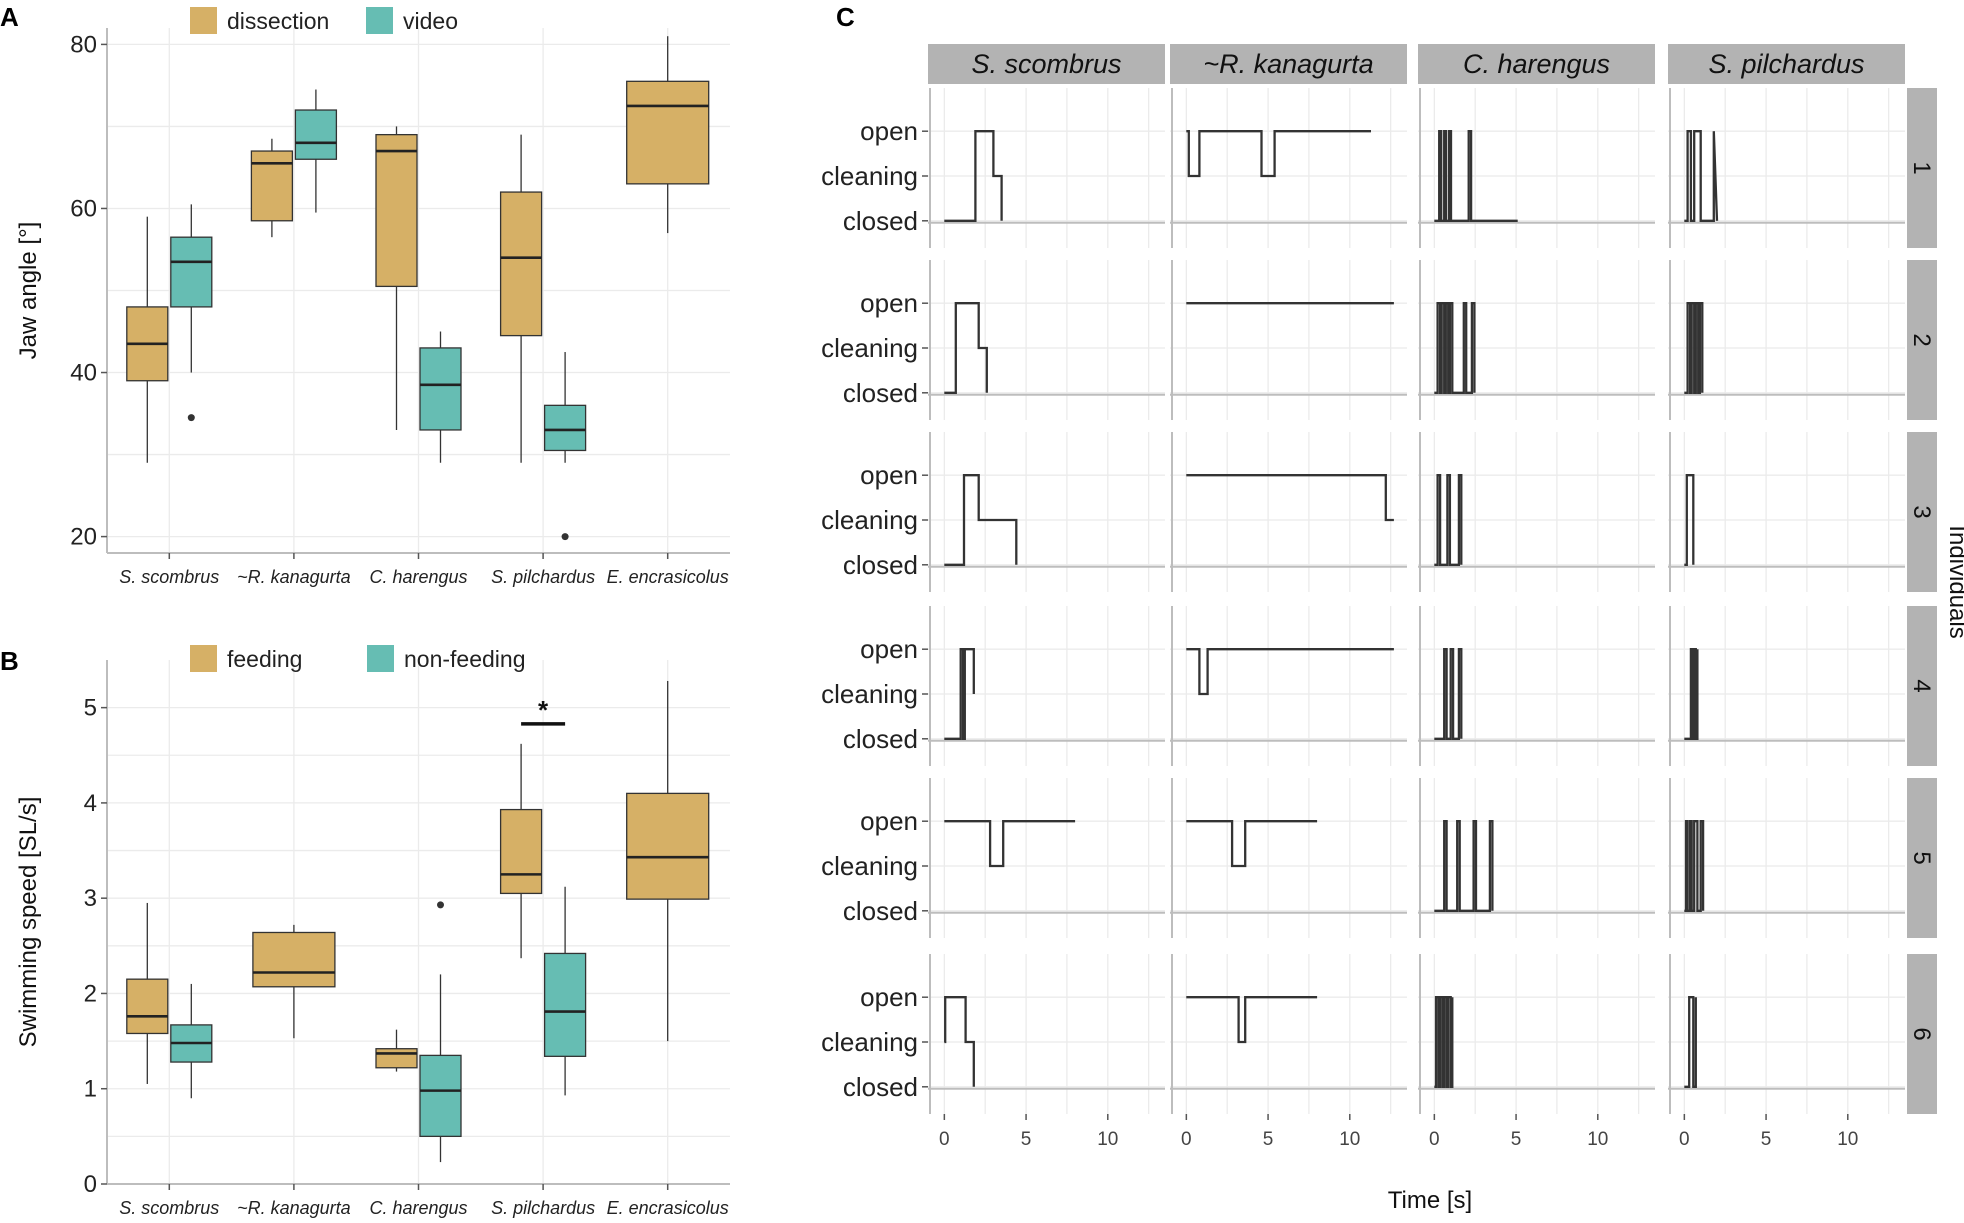 Image resolution: width=1964 pixels, height=1223 pixels. Describe the element at coordinates (1921, 511) in the screenshot. I see `row-strip-label-3: 3` at that location.